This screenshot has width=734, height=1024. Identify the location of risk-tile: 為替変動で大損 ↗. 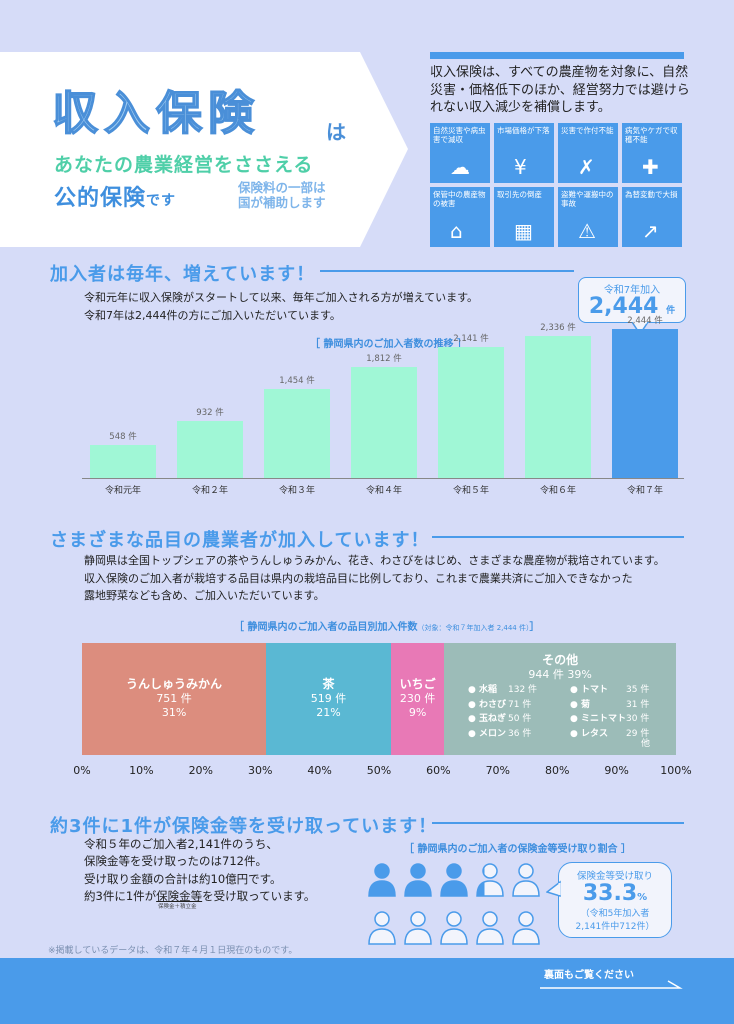
(652, 217).